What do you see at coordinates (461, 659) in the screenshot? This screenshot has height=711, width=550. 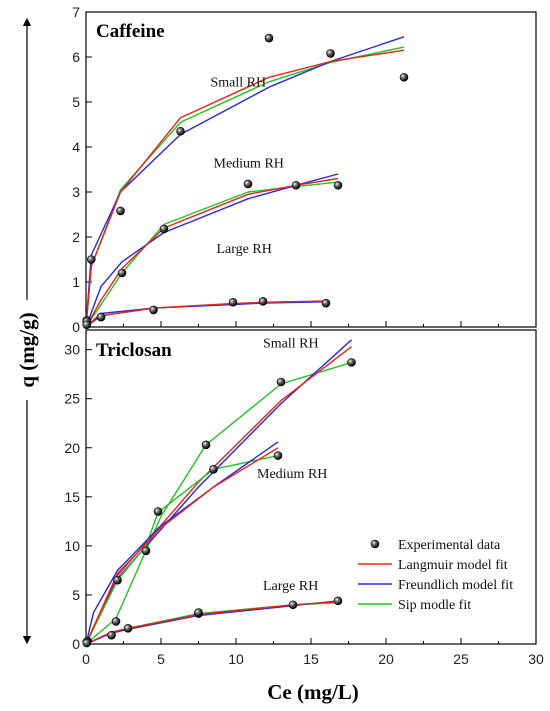 I see `x-tick-label: 25` at bounding box center [461, 659].